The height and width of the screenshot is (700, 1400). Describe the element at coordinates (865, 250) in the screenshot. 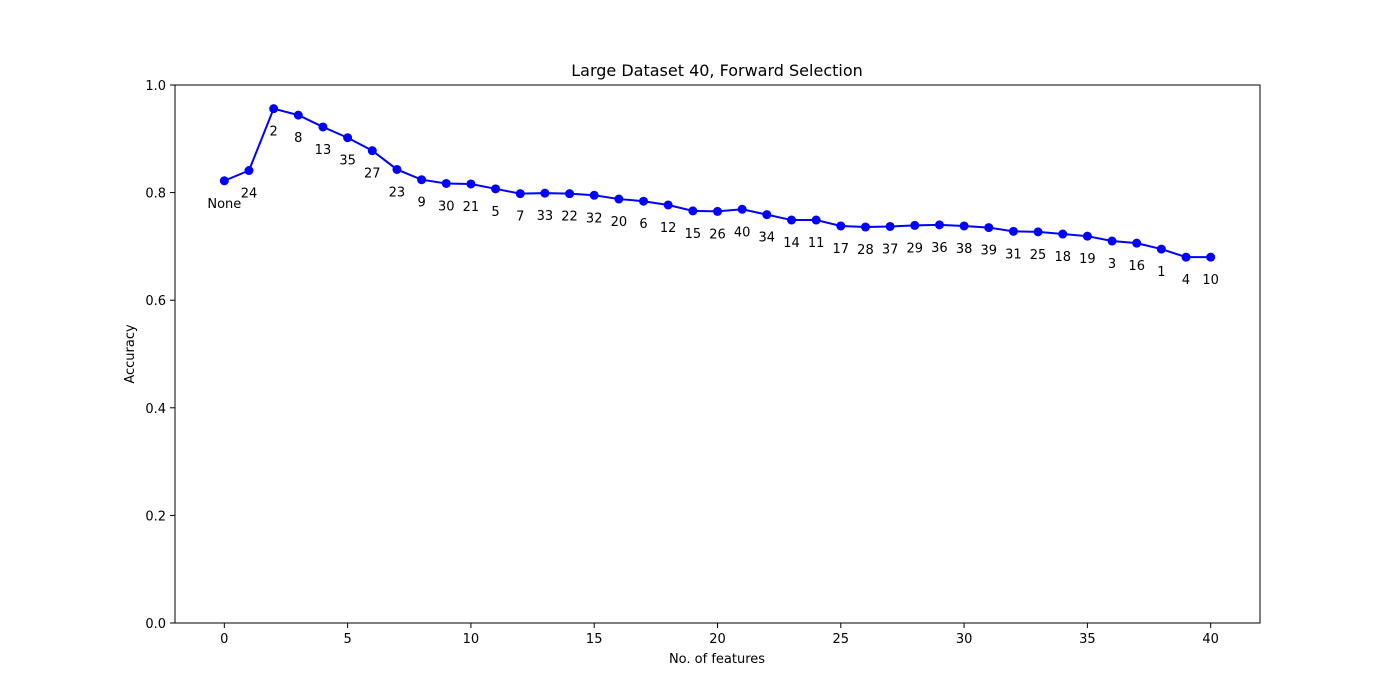

I see `data-point-label: 28` at that location.